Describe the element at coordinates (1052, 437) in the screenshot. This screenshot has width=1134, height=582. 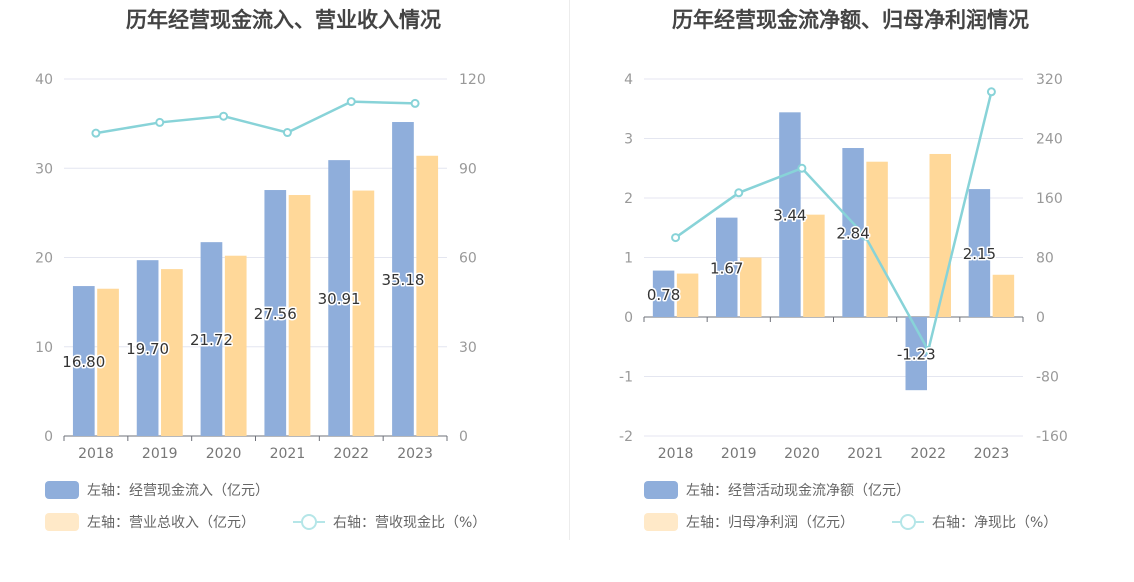
I see `y-tick-right: -160` at that location.